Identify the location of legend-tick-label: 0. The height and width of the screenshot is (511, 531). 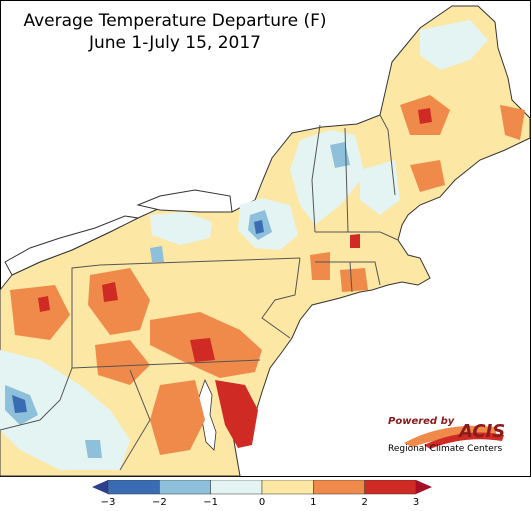
(262, 502).